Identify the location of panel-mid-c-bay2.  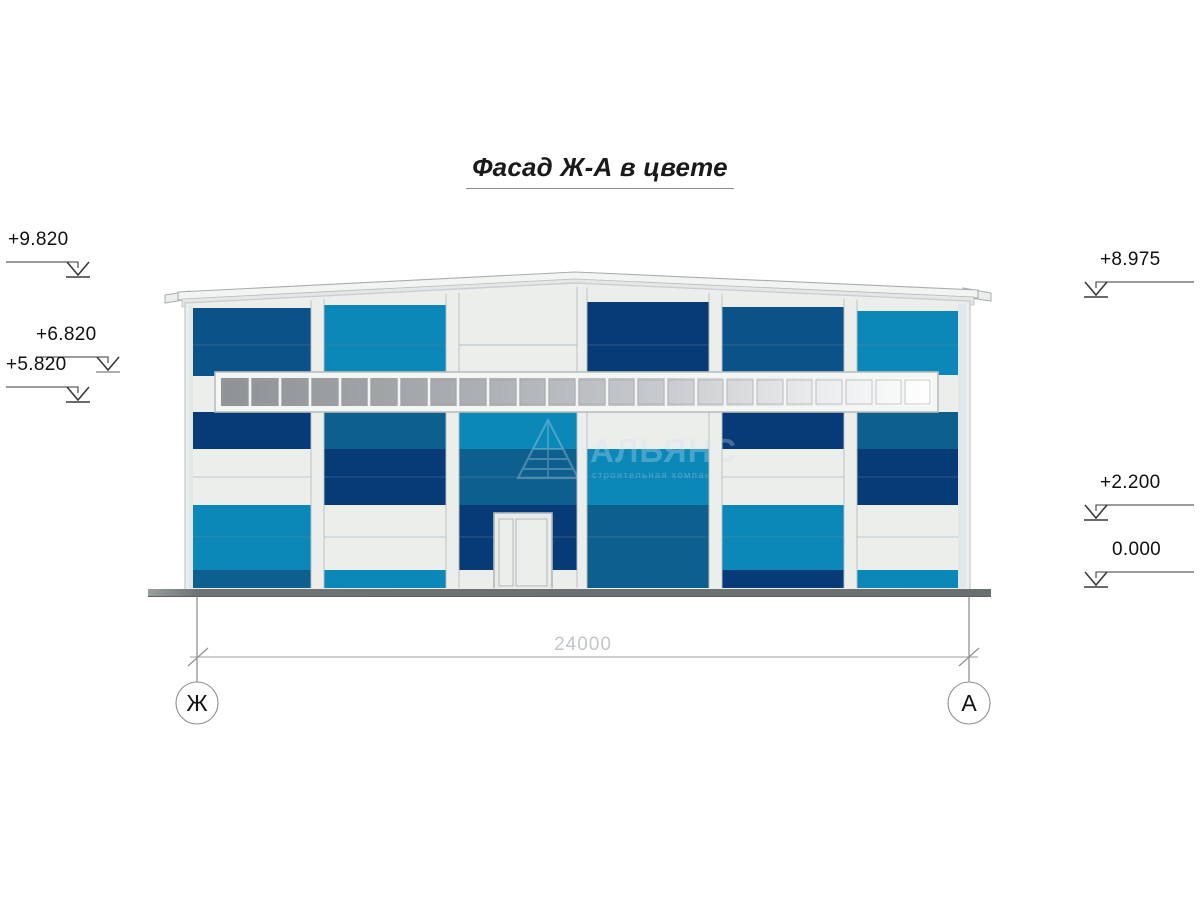
(385, 537).